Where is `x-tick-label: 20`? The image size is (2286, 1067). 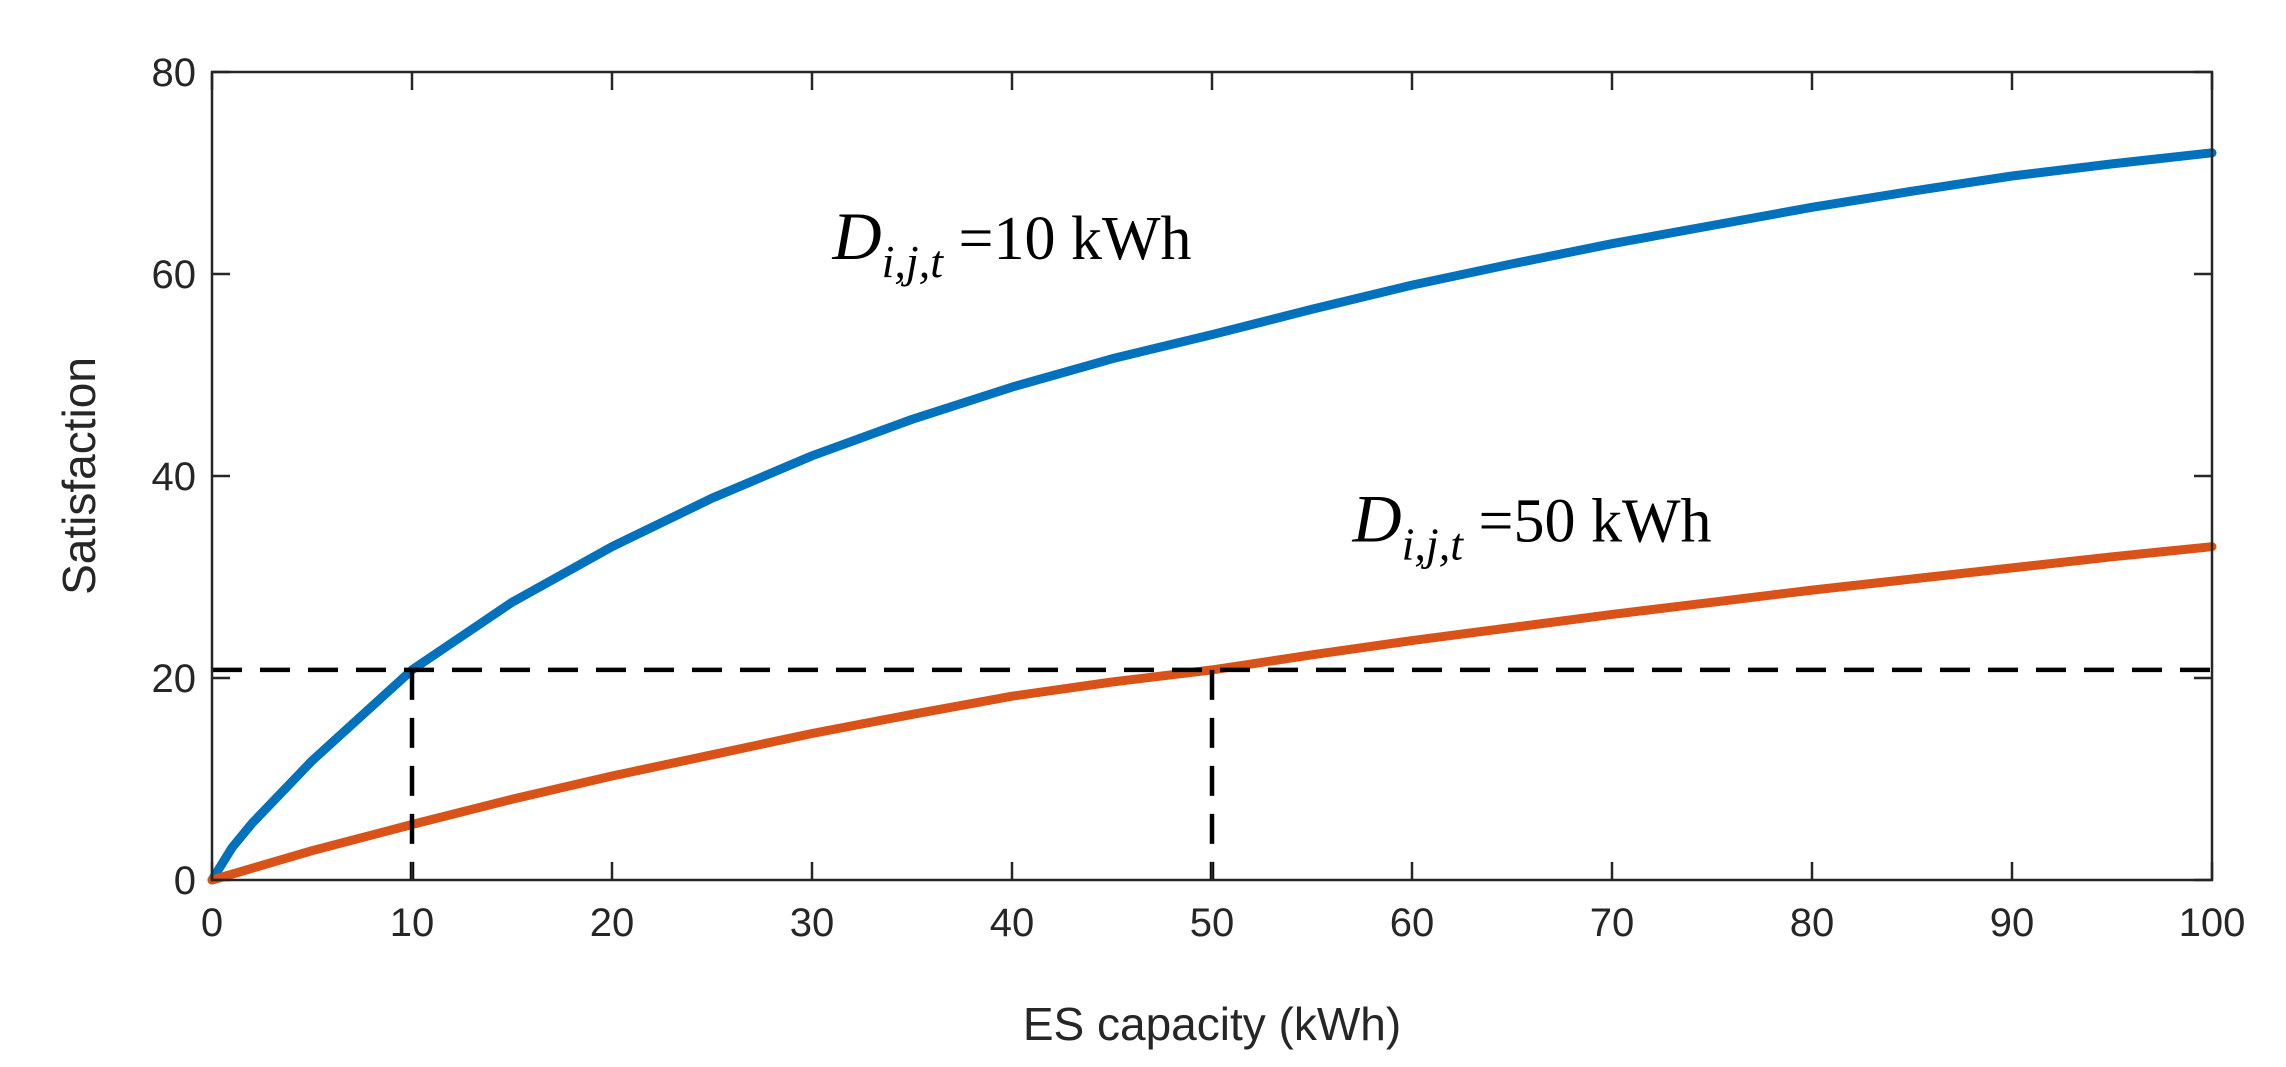 x-tick-label: 20 is located at coordinates (612, 923).